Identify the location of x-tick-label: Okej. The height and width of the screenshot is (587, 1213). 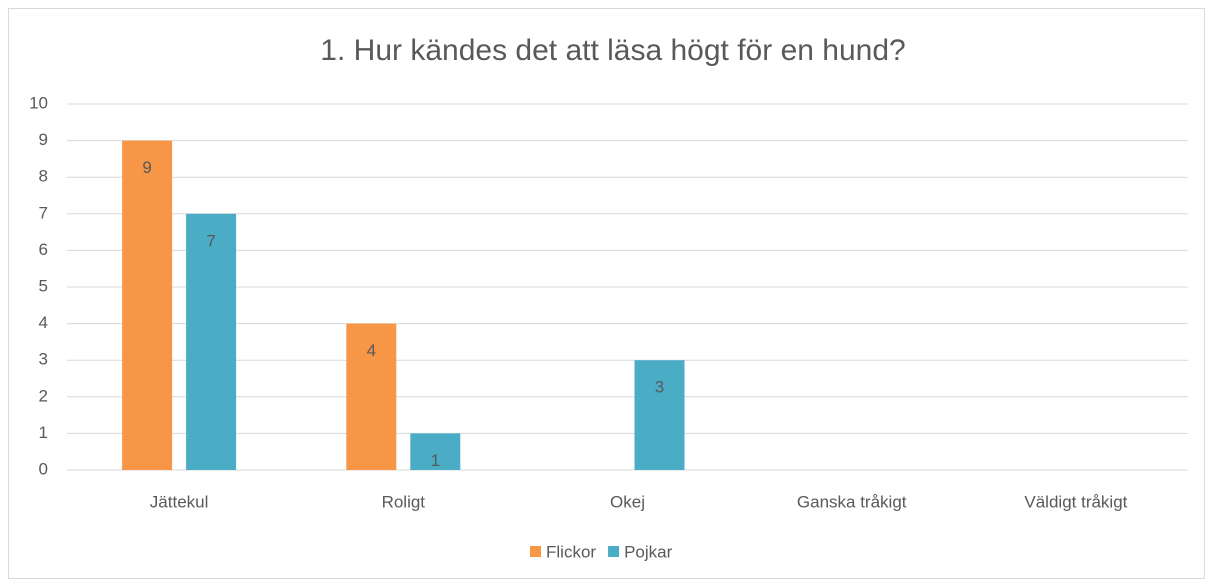
(627, 501).